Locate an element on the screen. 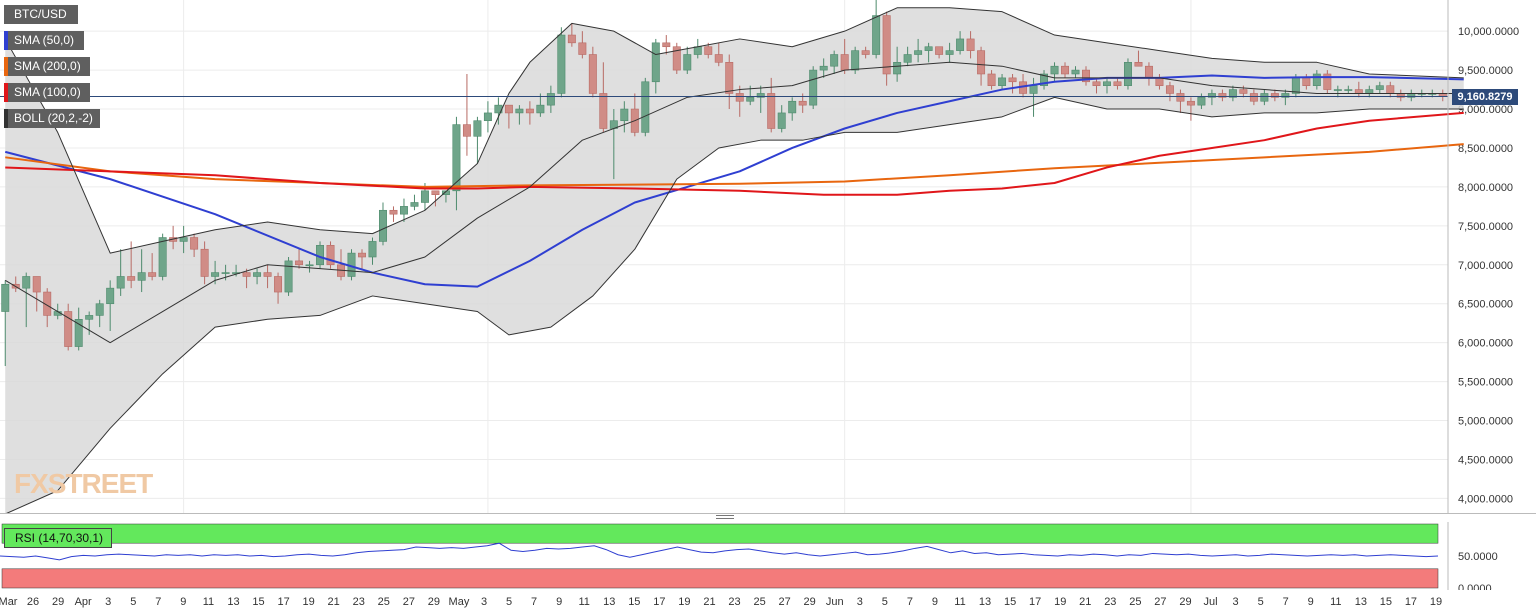  y-tick-label: 8,000.0000 is located at coordinates (1485, 188).